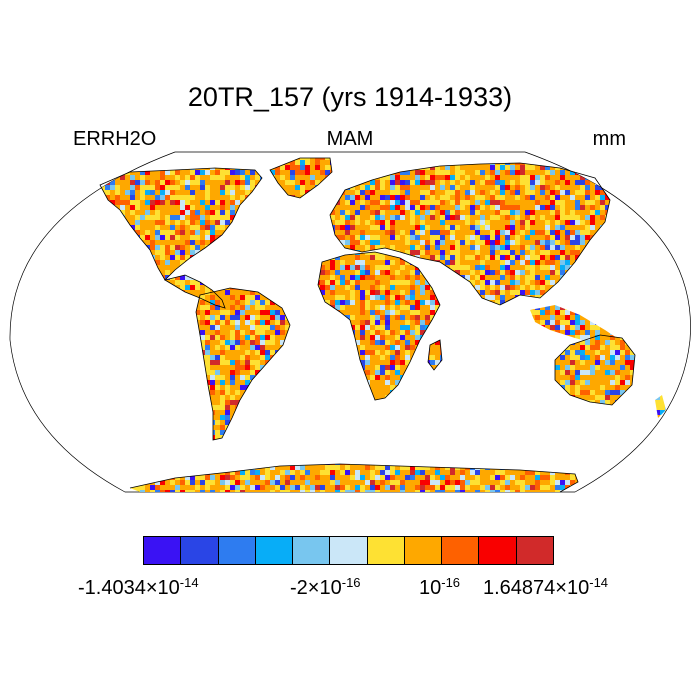 The image size is (700, 700). I want to click on units-label: mm, so click(609, 139).